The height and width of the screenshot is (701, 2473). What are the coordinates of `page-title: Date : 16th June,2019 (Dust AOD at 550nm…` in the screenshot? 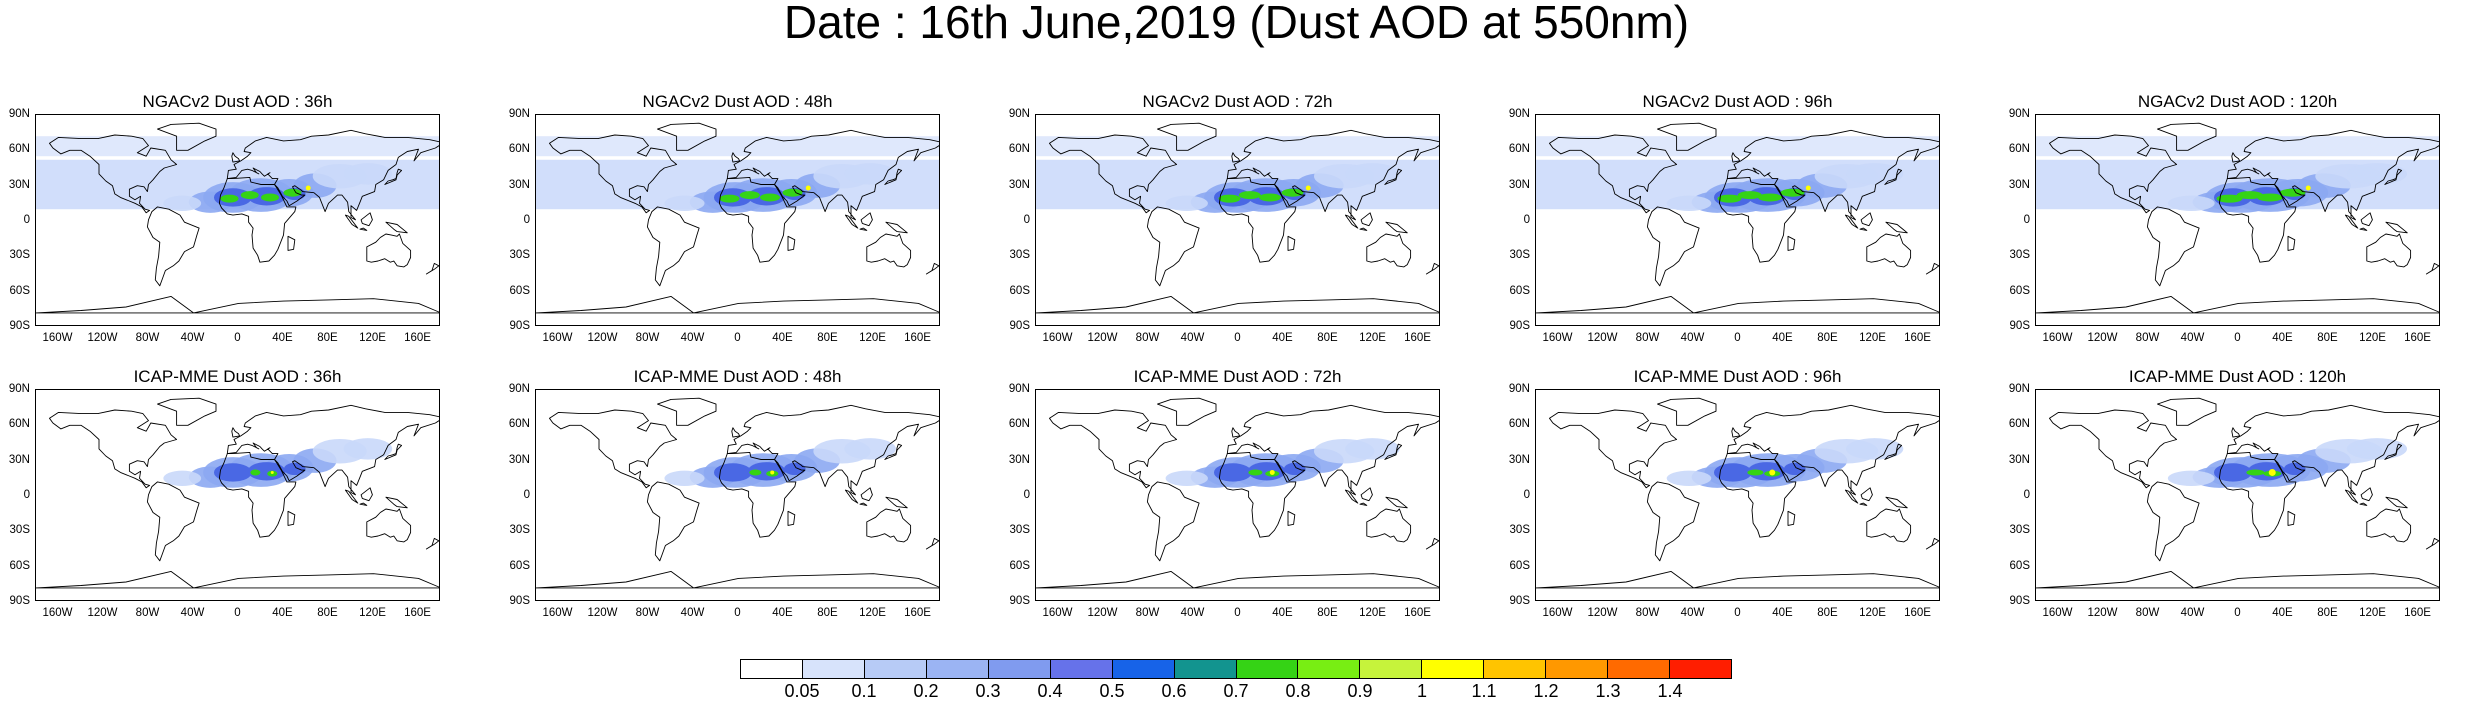 It's located at (1236, 24).